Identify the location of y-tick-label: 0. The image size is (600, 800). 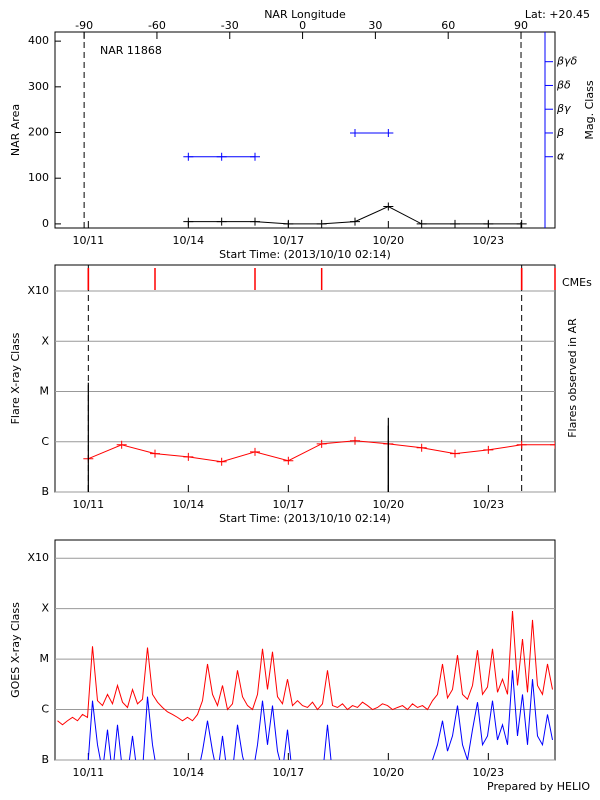
(45, 223).